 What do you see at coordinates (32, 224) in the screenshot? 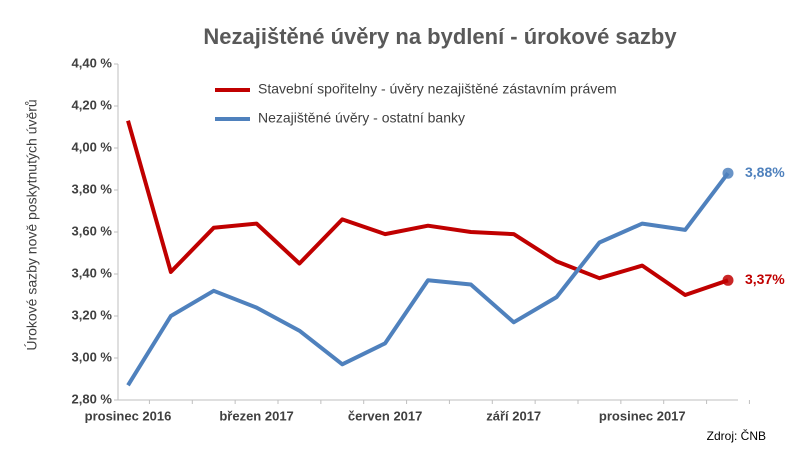
I see `y-axis-label: Úrokové sazby nově poskytnutých úvěrů` at bounding box center [32, 224].